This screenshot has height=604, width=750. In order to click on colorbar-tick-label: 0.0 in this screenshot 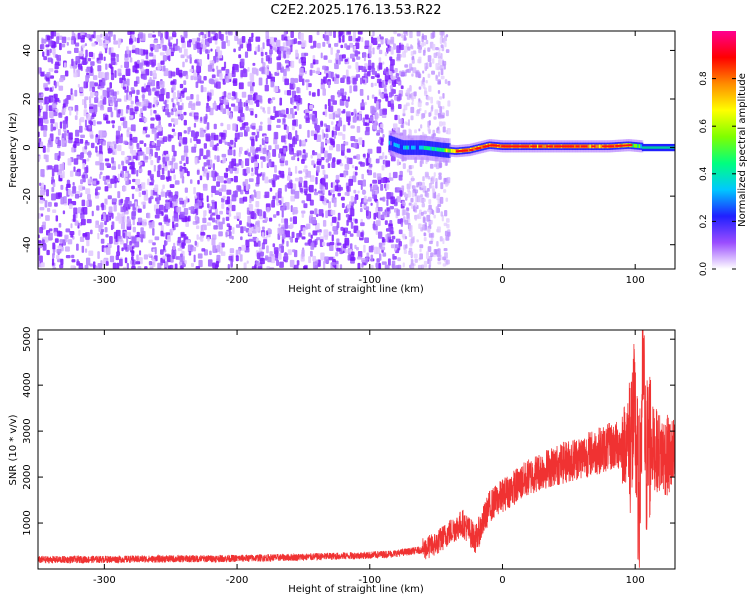, I will do `click(704, 269)`.